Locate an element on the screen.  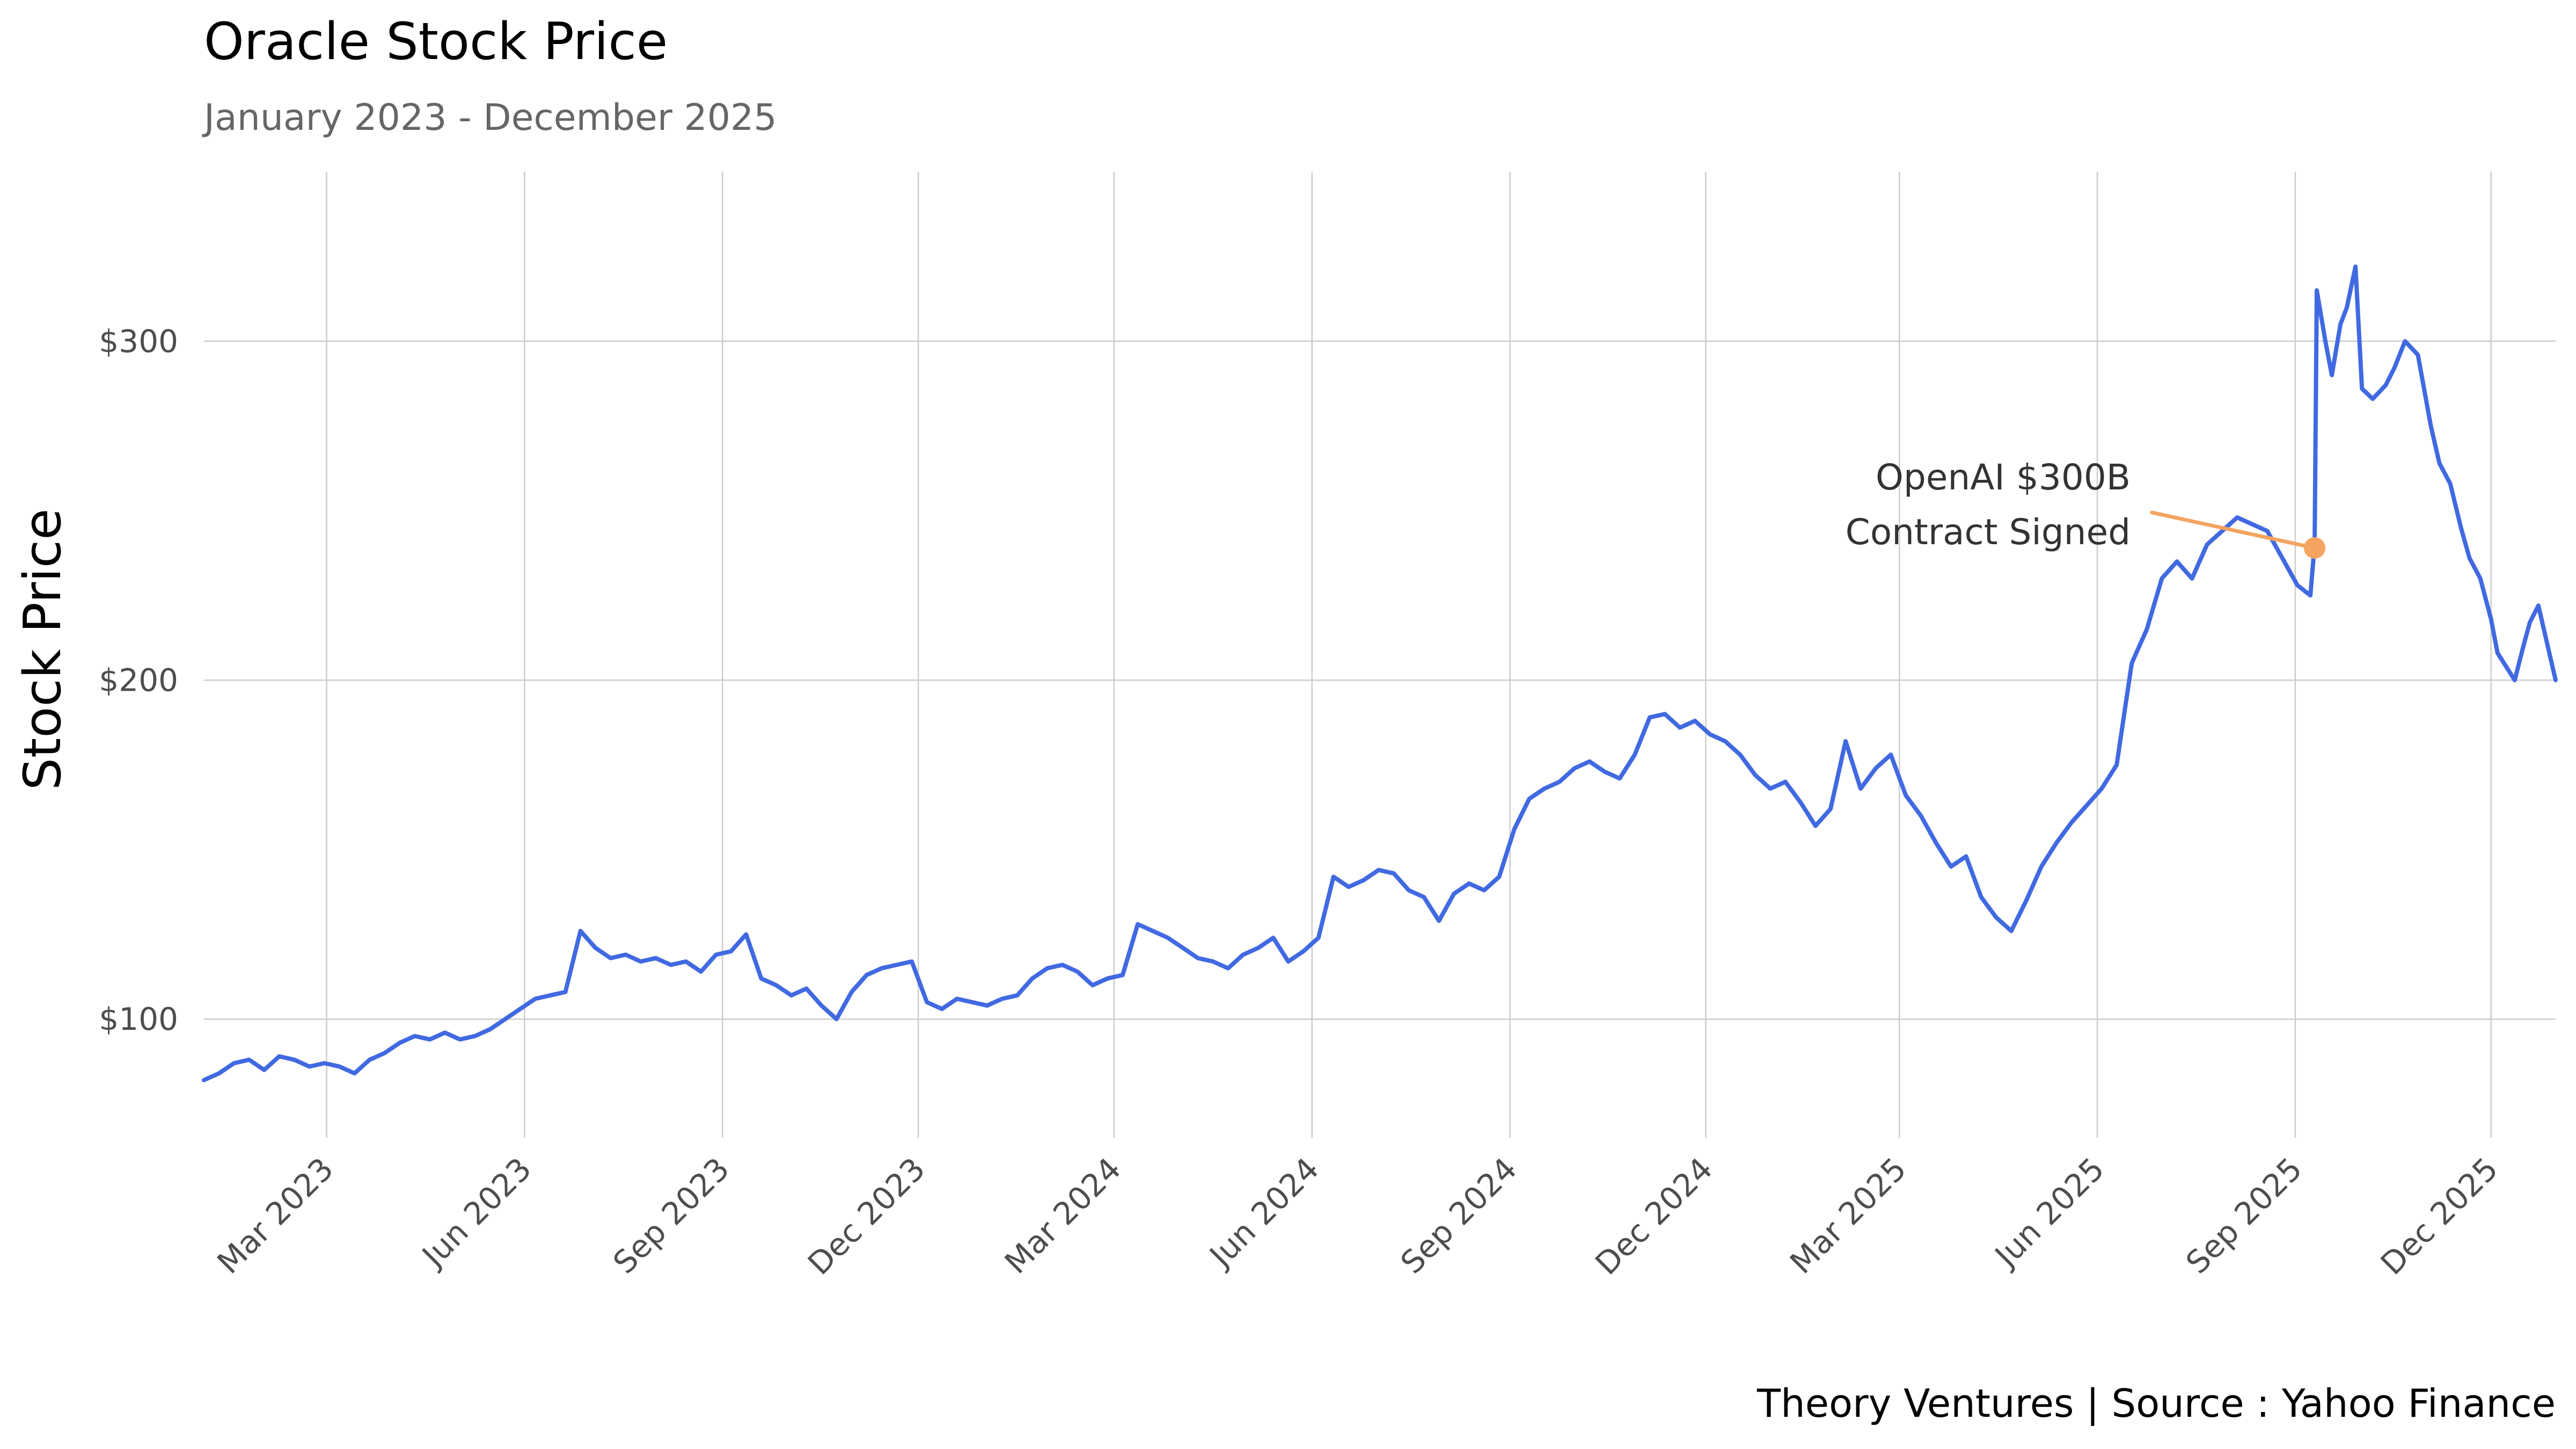
x-tick-label: Jun 2023 is located at coordinates (476, 1213).